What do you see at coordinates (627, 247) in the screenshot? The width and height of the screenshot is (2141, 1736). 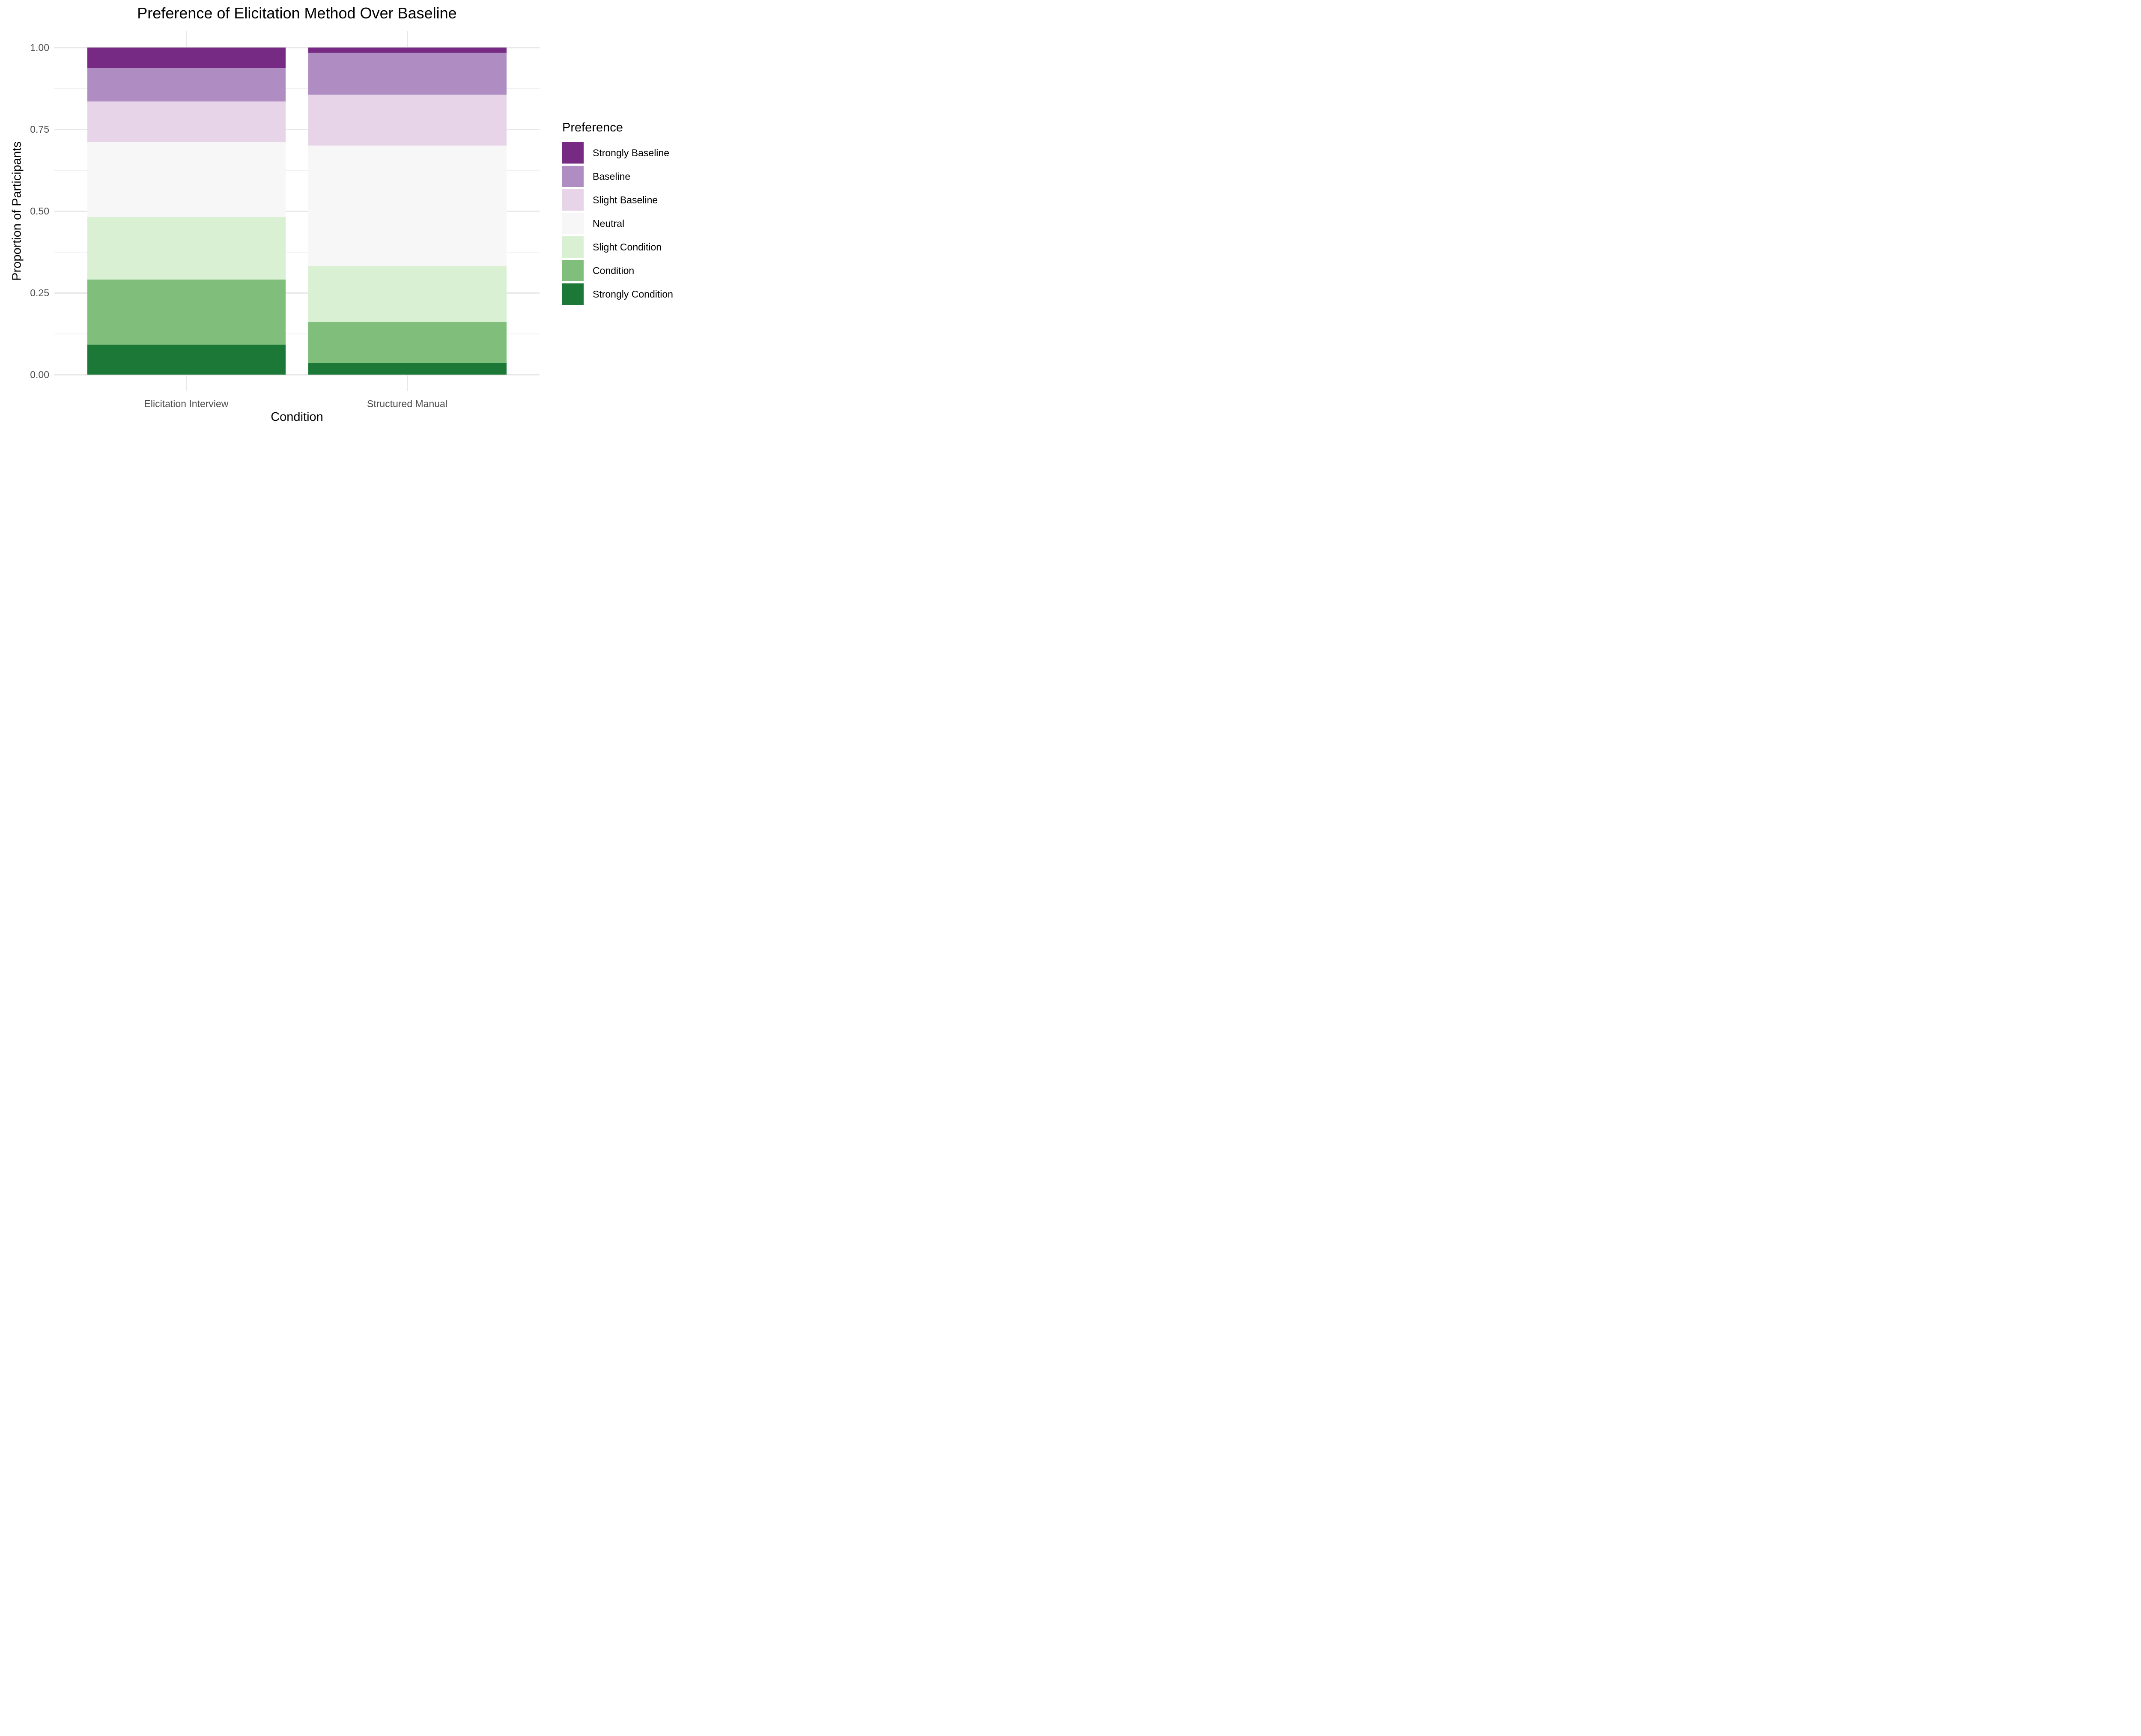 I see `legend-label-slight-condition: Slight Condition` at bounding box center [627, 247].